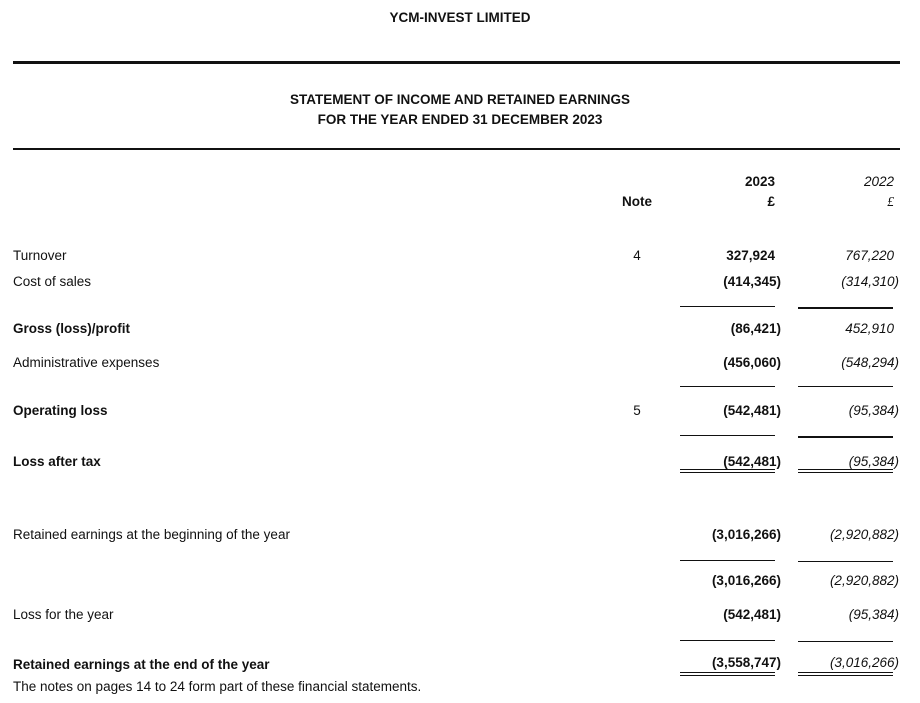 The height and width of the screenshot is (703, 920). What do you see at coordinates (870, 362) in the screenshot?
I see `row-2022-admin: (548,294)` at bounding box center [870, 362].